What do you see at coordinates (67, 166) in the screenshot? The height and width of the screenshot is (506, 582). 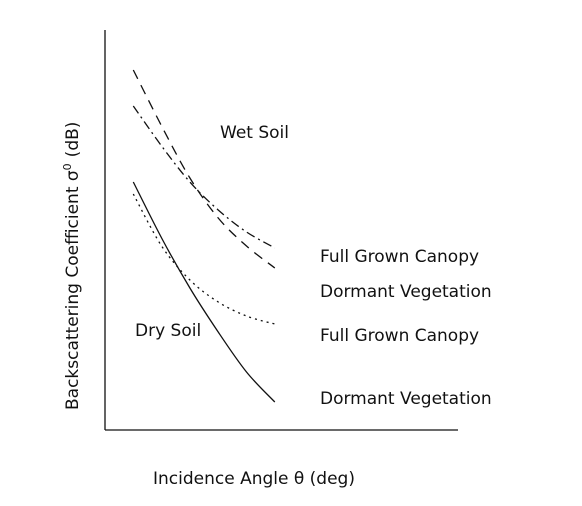 I see `y-axis-label-superscript: 0` at bounding box center [67, 166].